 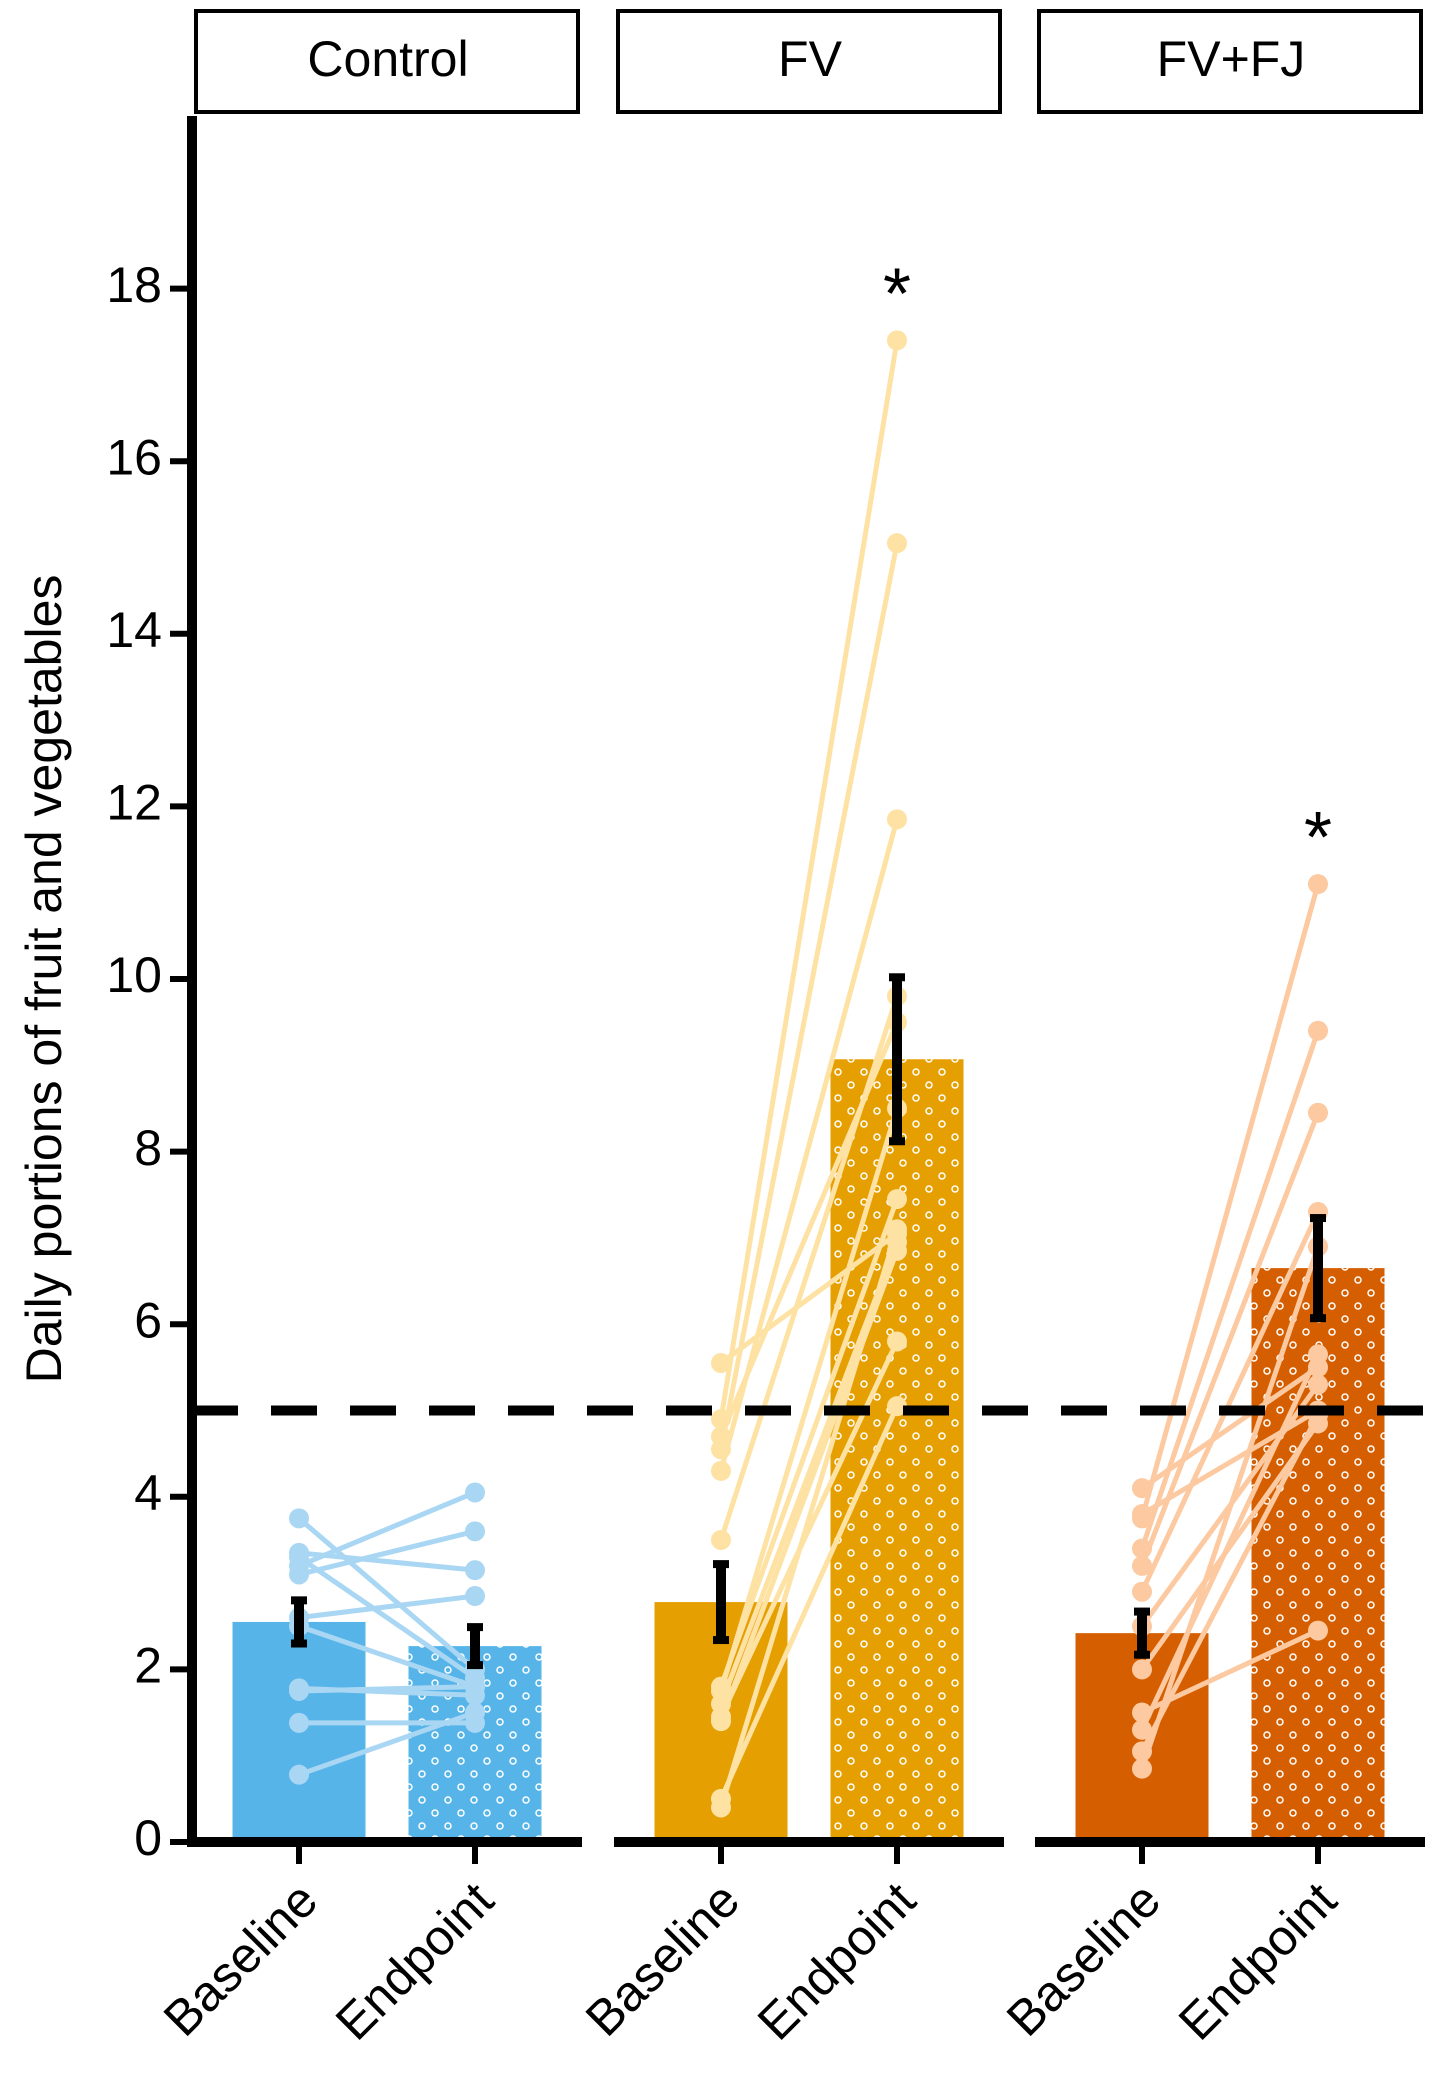 What do you see at coordinates (134, 457) in the screenshot?
I see `y-tick-label: 16` at bounding box center [134, 457].